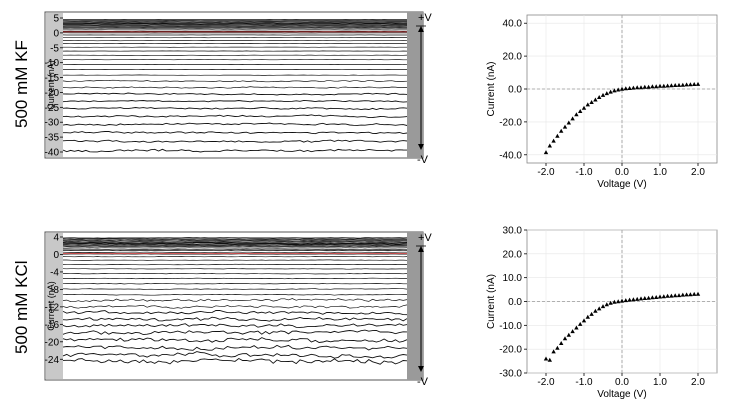 This screenshot has height=410, width=734. What do you see at coordinates (415, 85) in the screenshot?
I see `right-gray-band` at bounding box center [415, 85].